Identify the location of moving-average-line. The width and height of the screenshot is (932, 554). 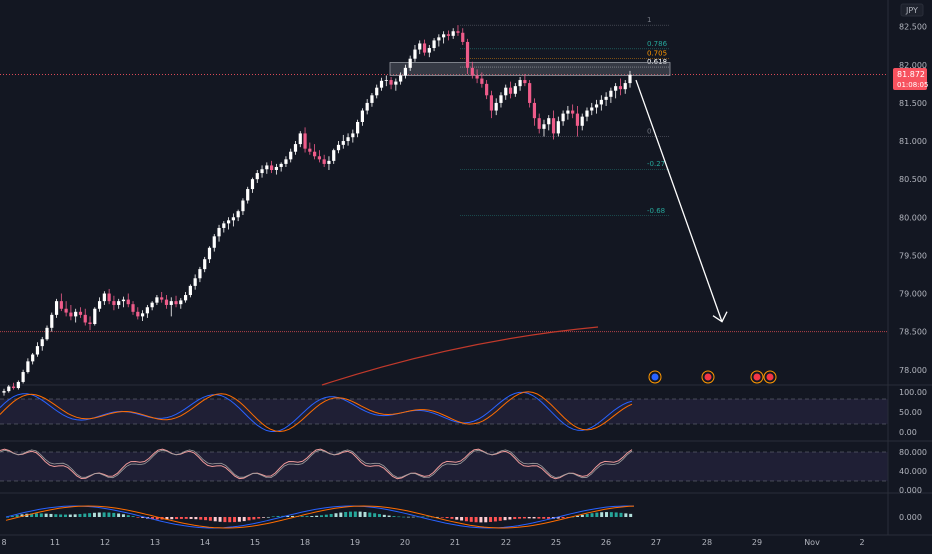
(460, 356).